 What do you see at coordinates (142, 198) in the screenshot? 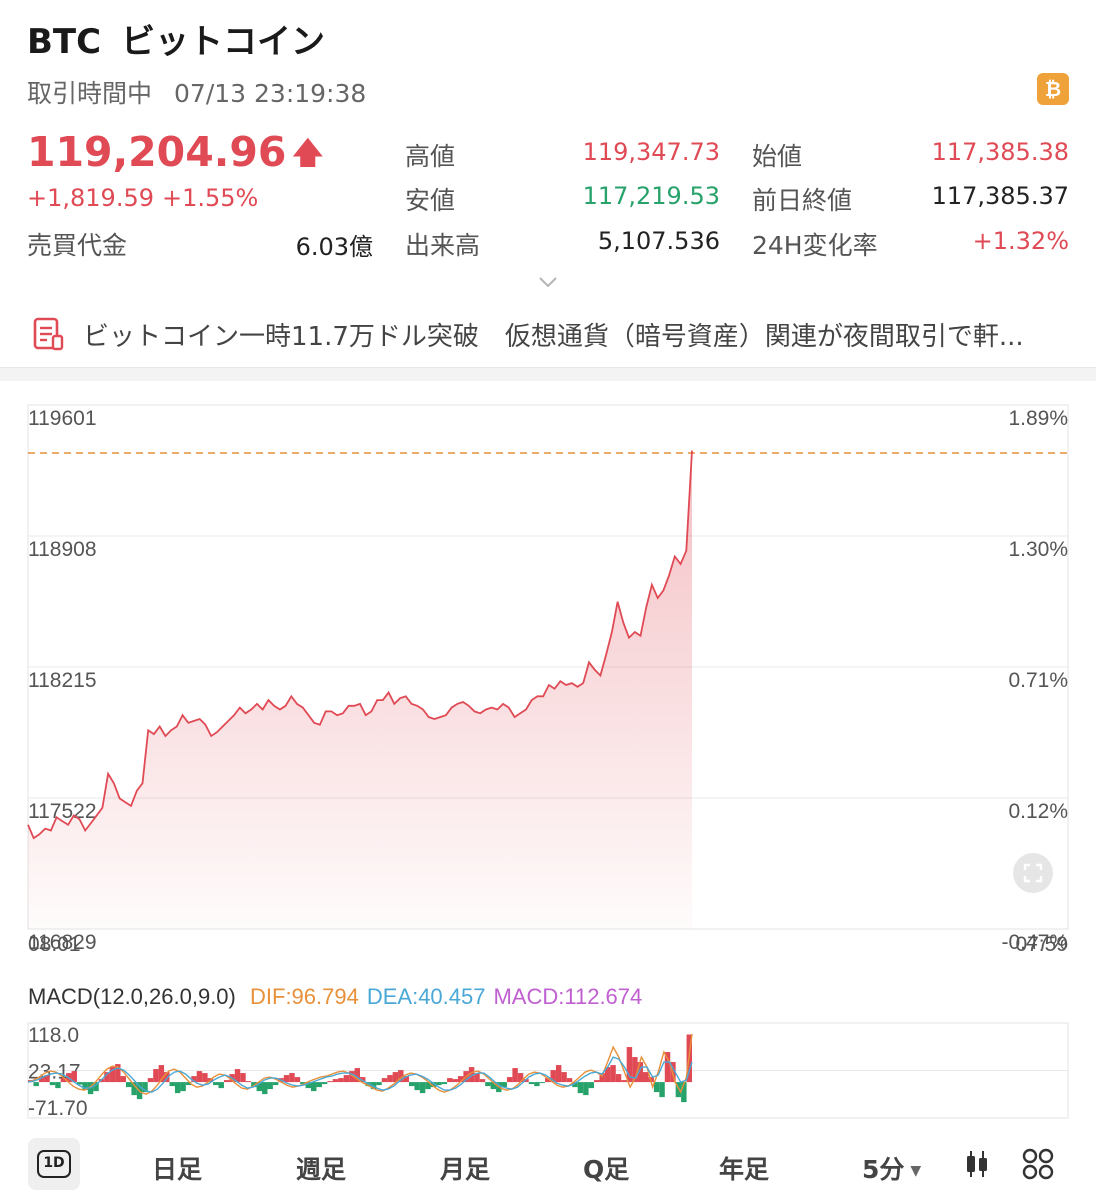
I see `price-change: +1,819.59 +1.55%` at bounding box center [142, 198].